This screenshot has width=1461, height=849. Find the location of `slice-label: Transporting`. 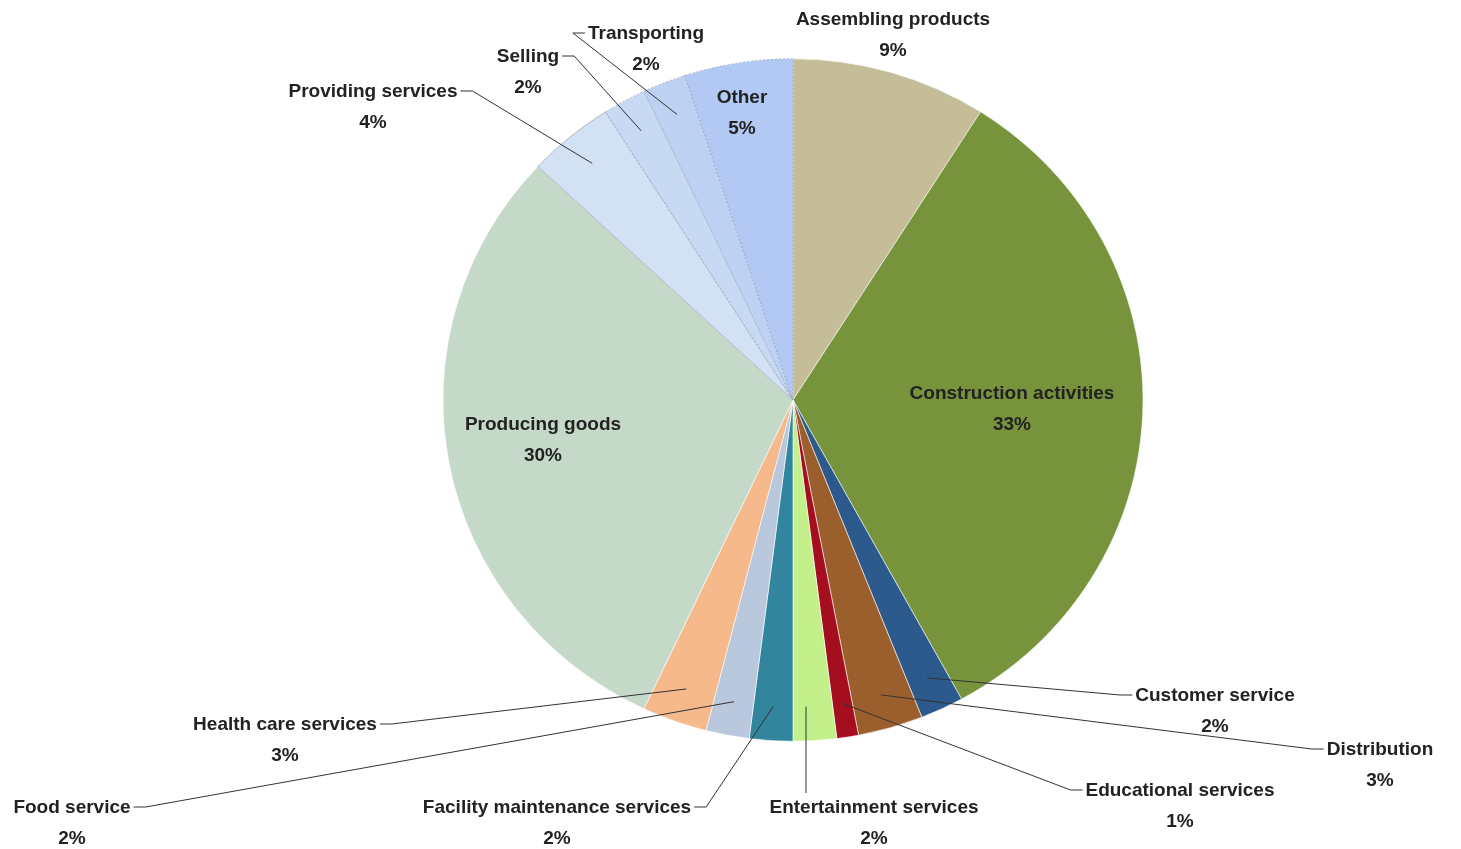

slice-label: Transporting is located at coordinates (646, 32).